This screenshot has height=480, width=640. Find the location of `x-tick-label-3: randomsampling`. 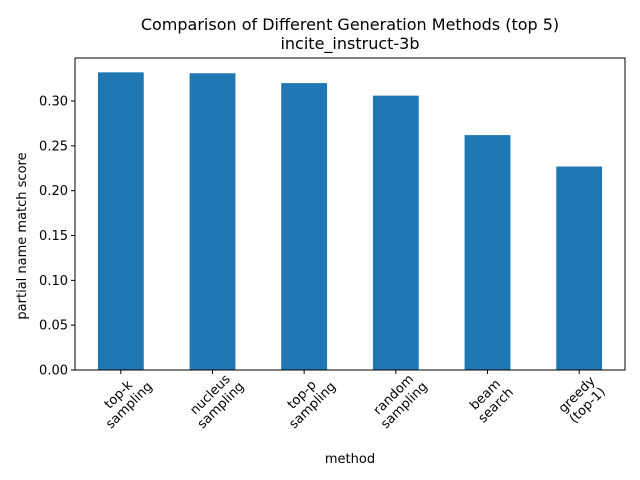

x-tick-label-3: randomsampling is located at coordinates (399, 400).